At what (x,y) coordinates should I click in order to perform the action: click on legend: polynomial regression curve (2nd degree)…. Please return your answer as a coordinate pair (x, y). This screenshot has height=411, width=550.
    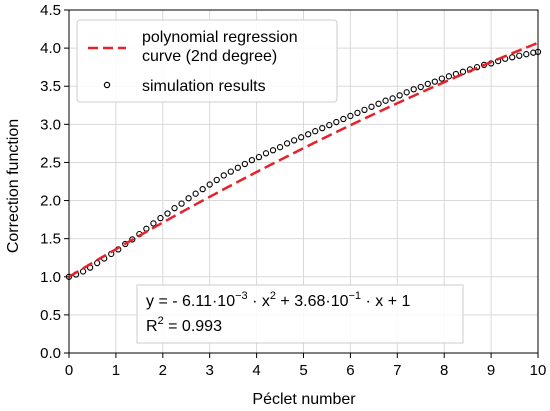
    Looking at the image, I should click on (207, 61).